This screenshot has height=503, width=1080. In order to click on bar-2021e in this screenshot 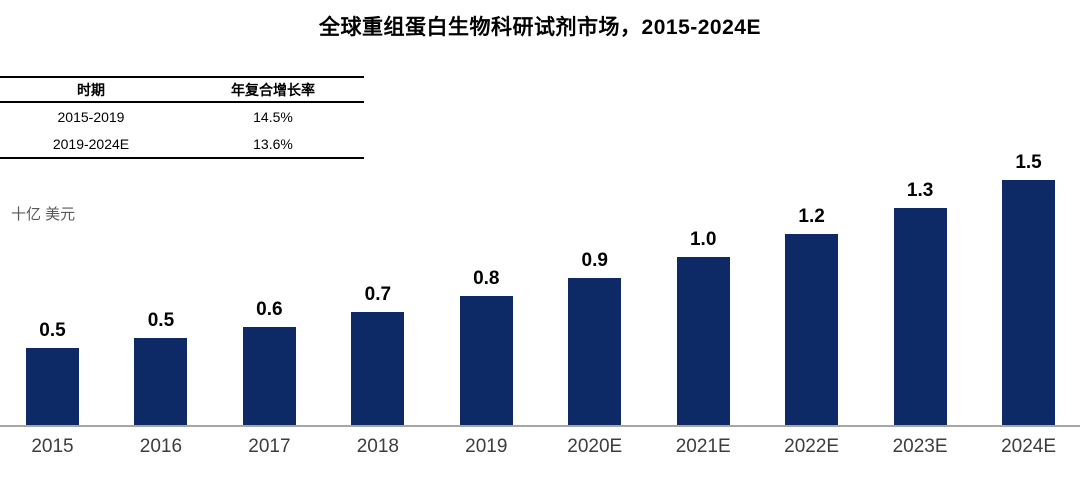, I will do `click(703, 341)`.